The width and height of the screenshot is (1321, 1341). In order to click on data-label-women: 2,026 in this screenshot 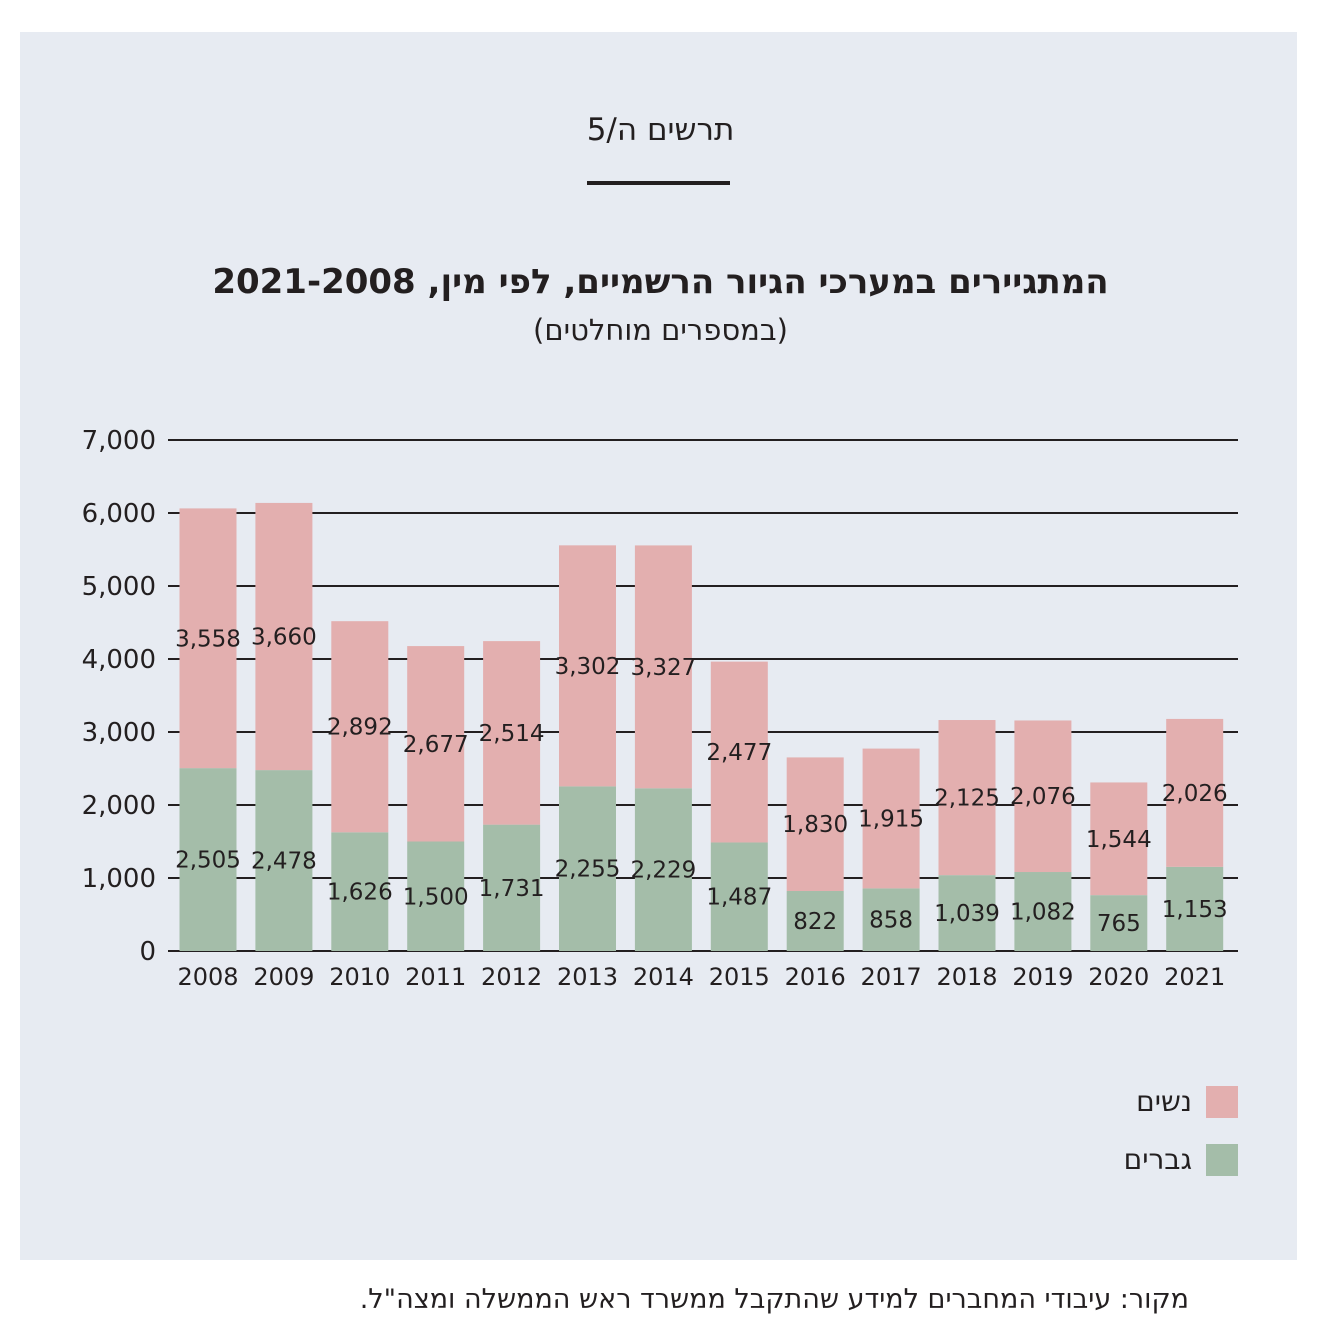, I will do `click(1195, 794)`.